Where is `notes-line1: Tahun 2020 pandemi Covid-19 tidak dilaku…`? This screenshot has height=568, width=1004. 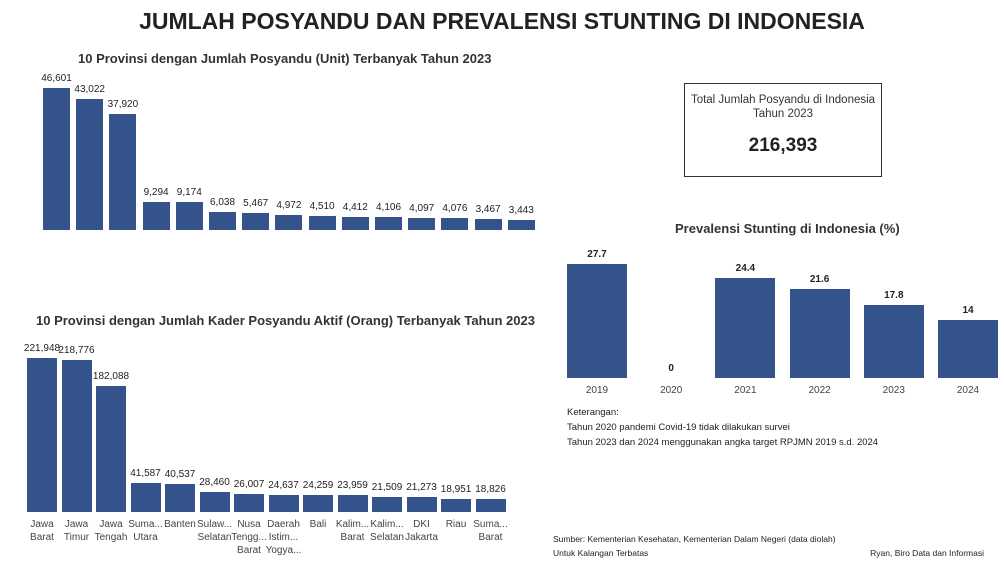 notes-line1: Tahun 2020 pandemi Covid-19 tidak dilaku… is located at coordinates (678, 427).